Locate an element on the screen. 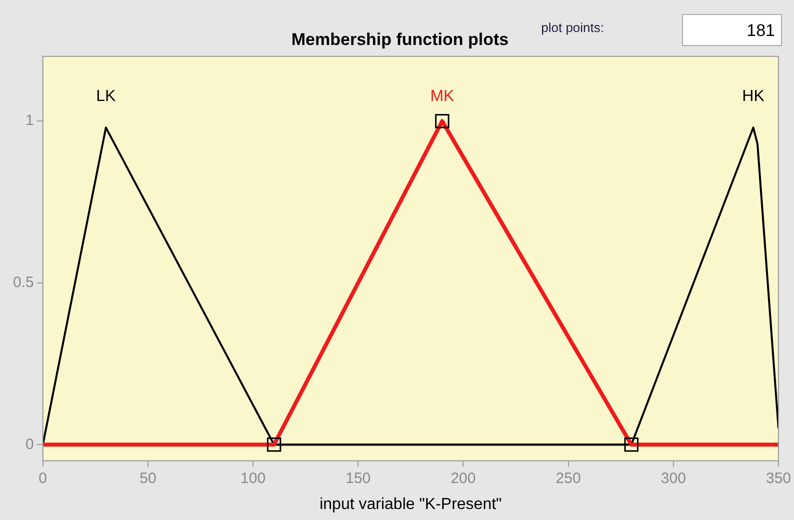 The height and width of the screenshot is (520, 794). x-axis-title: input variable "K-Present" is located at coordinates (411, 504).